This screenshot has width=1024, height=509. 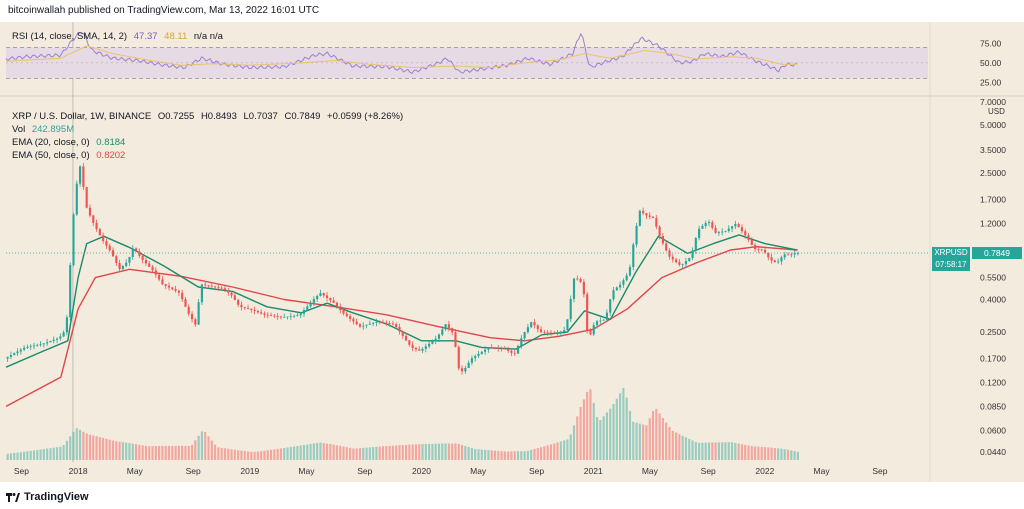 I want to click on ema20-legend: EMA (20, close, 0) 0.8184, so click(x=68, y=142).